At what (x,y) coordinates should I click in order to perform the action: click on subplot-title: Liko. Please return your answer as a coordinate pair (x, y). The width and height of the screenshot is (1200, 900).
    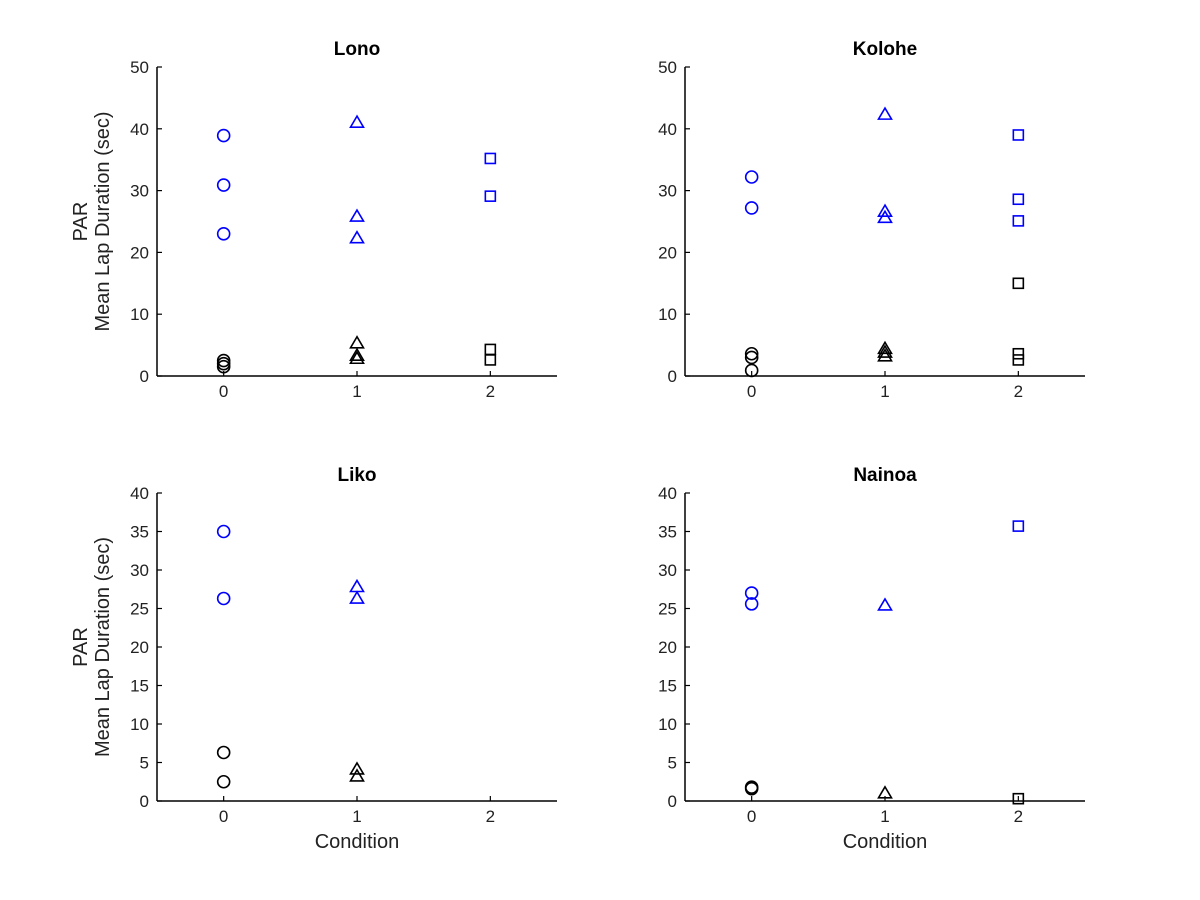
    Looking at the image, I should click on (356, 475).